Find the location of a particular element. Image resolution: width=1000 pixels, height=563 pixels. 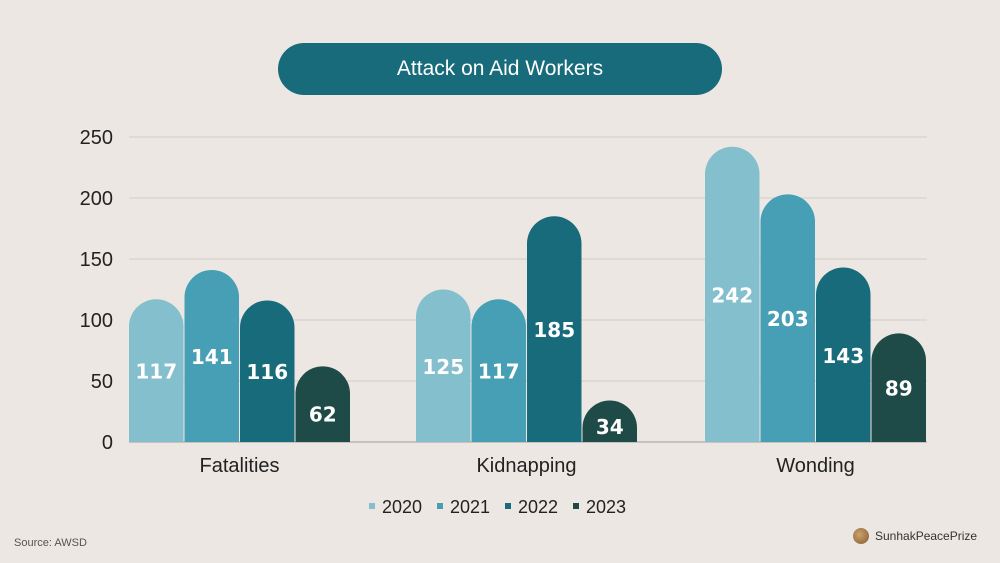

y-tick-label: 250 is located at coordinates (96, 138).